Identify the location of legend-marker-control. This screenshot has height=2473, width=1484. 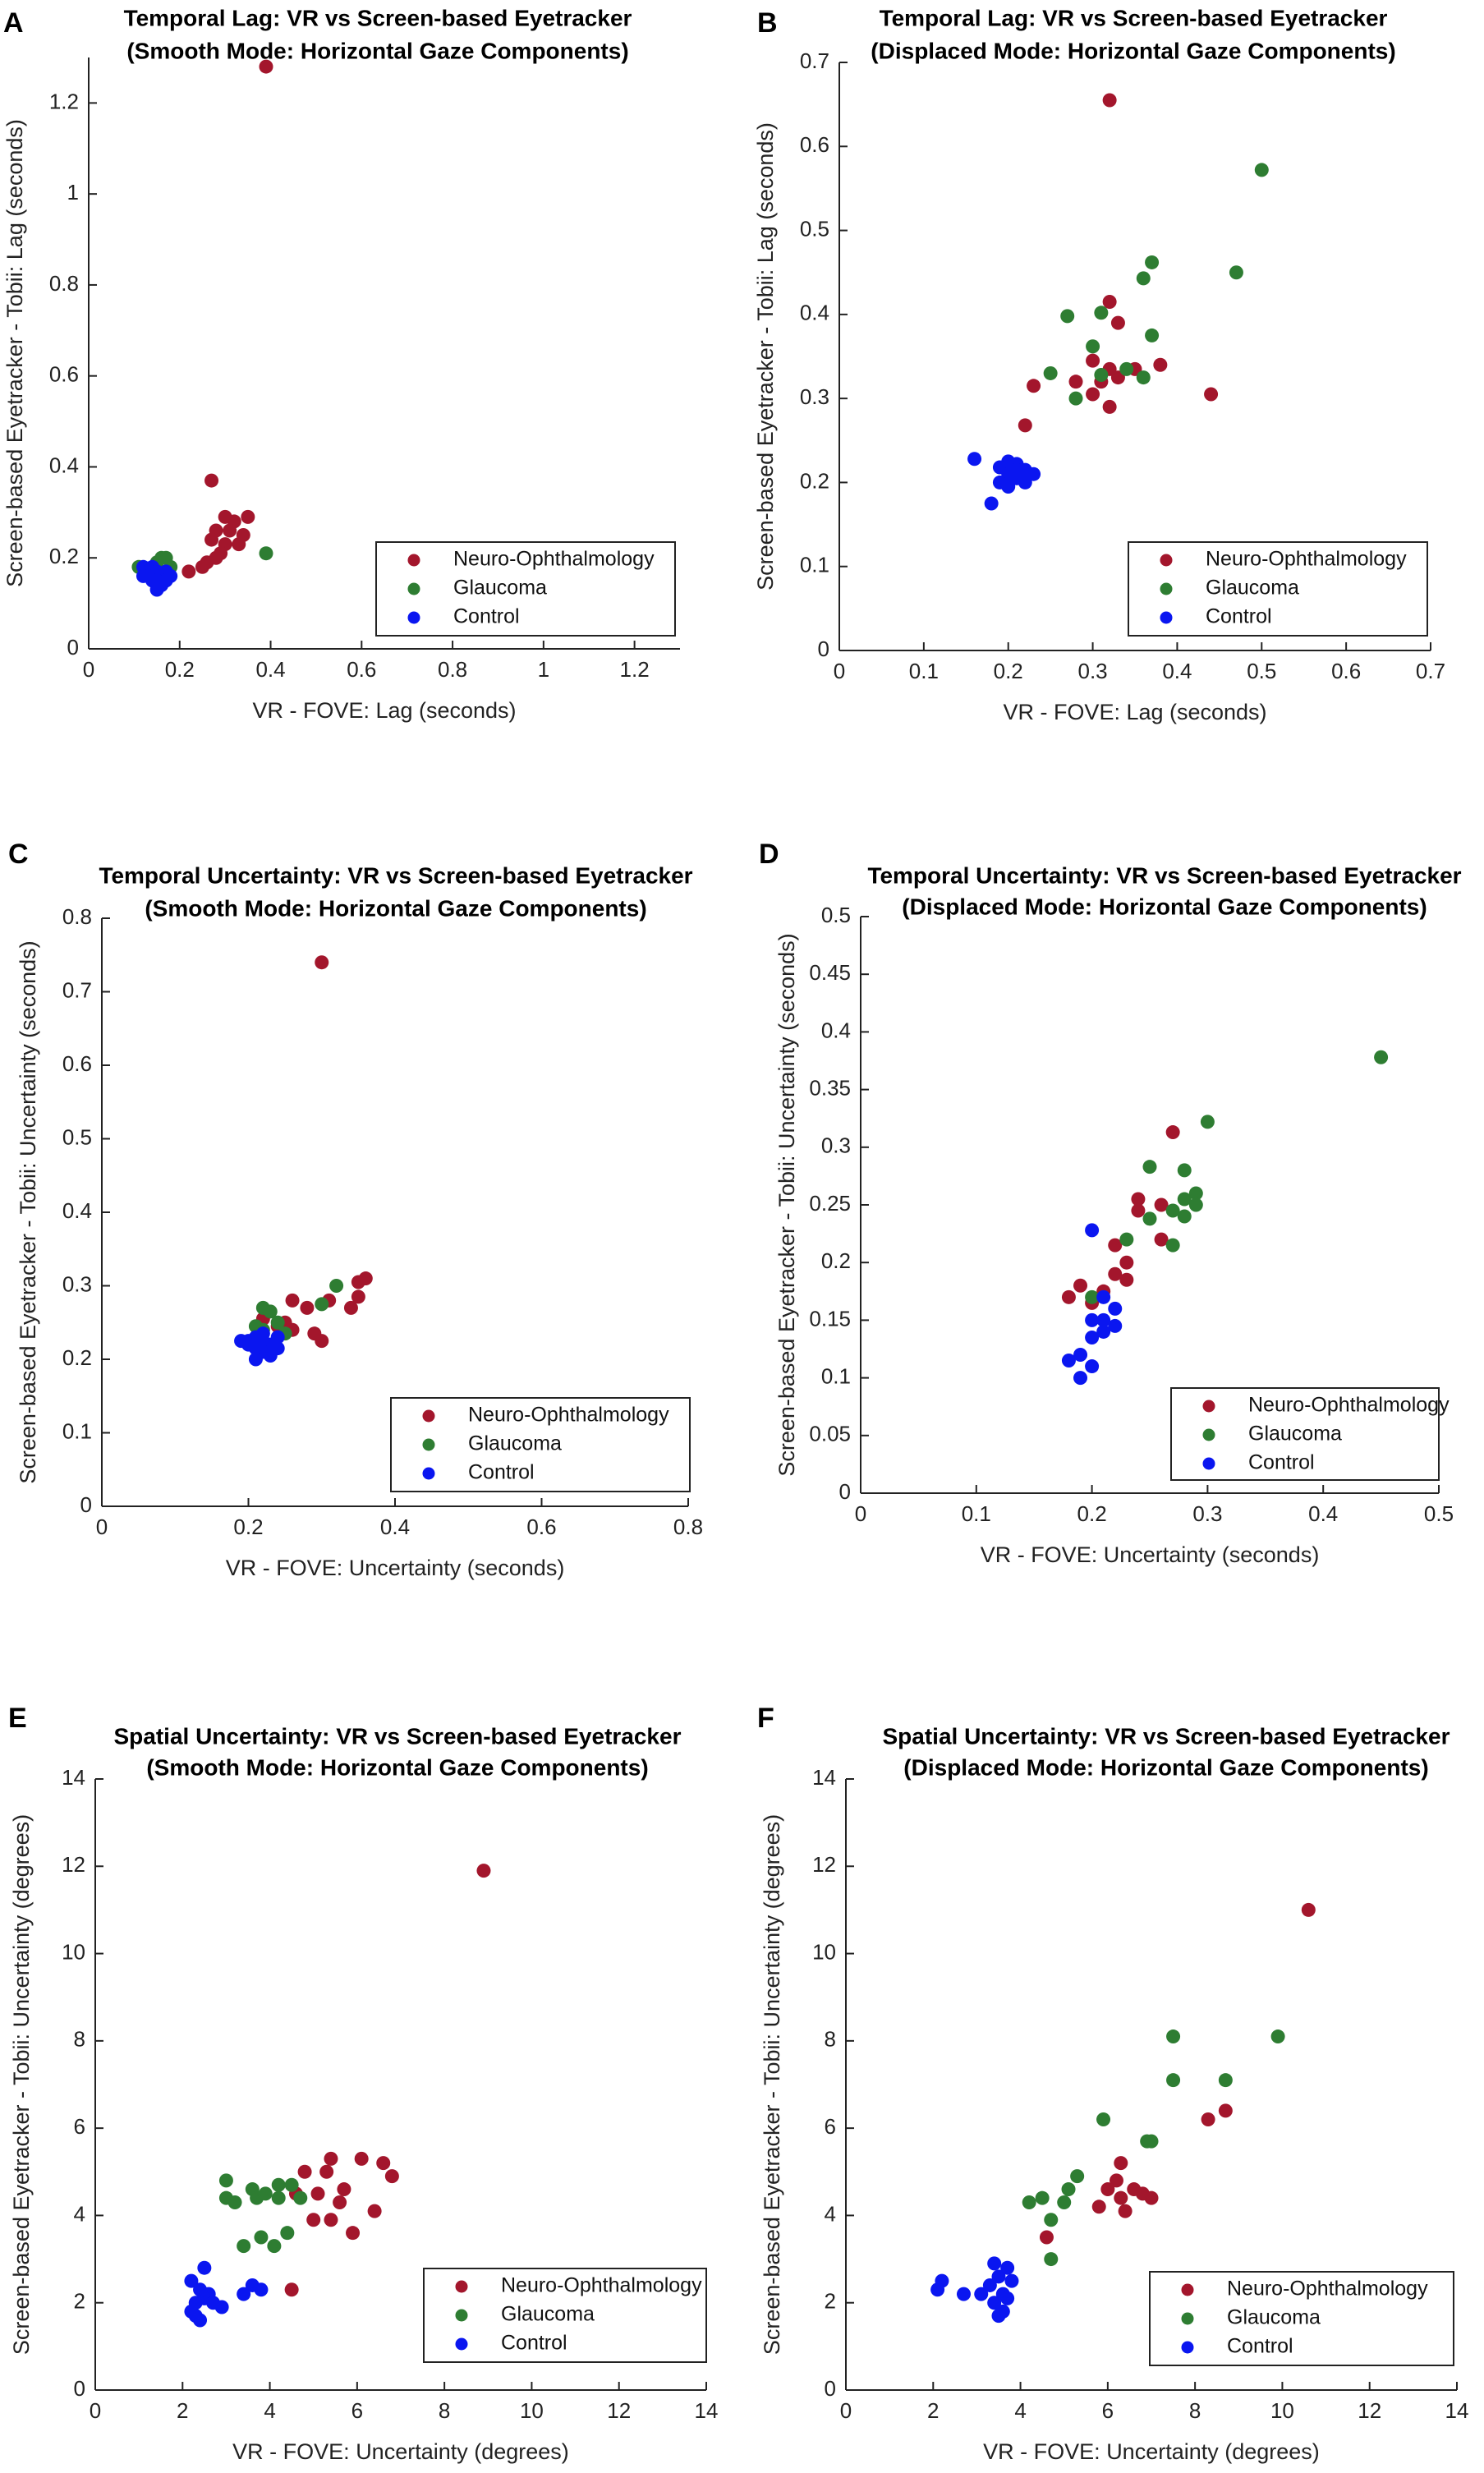
(428, 1474).